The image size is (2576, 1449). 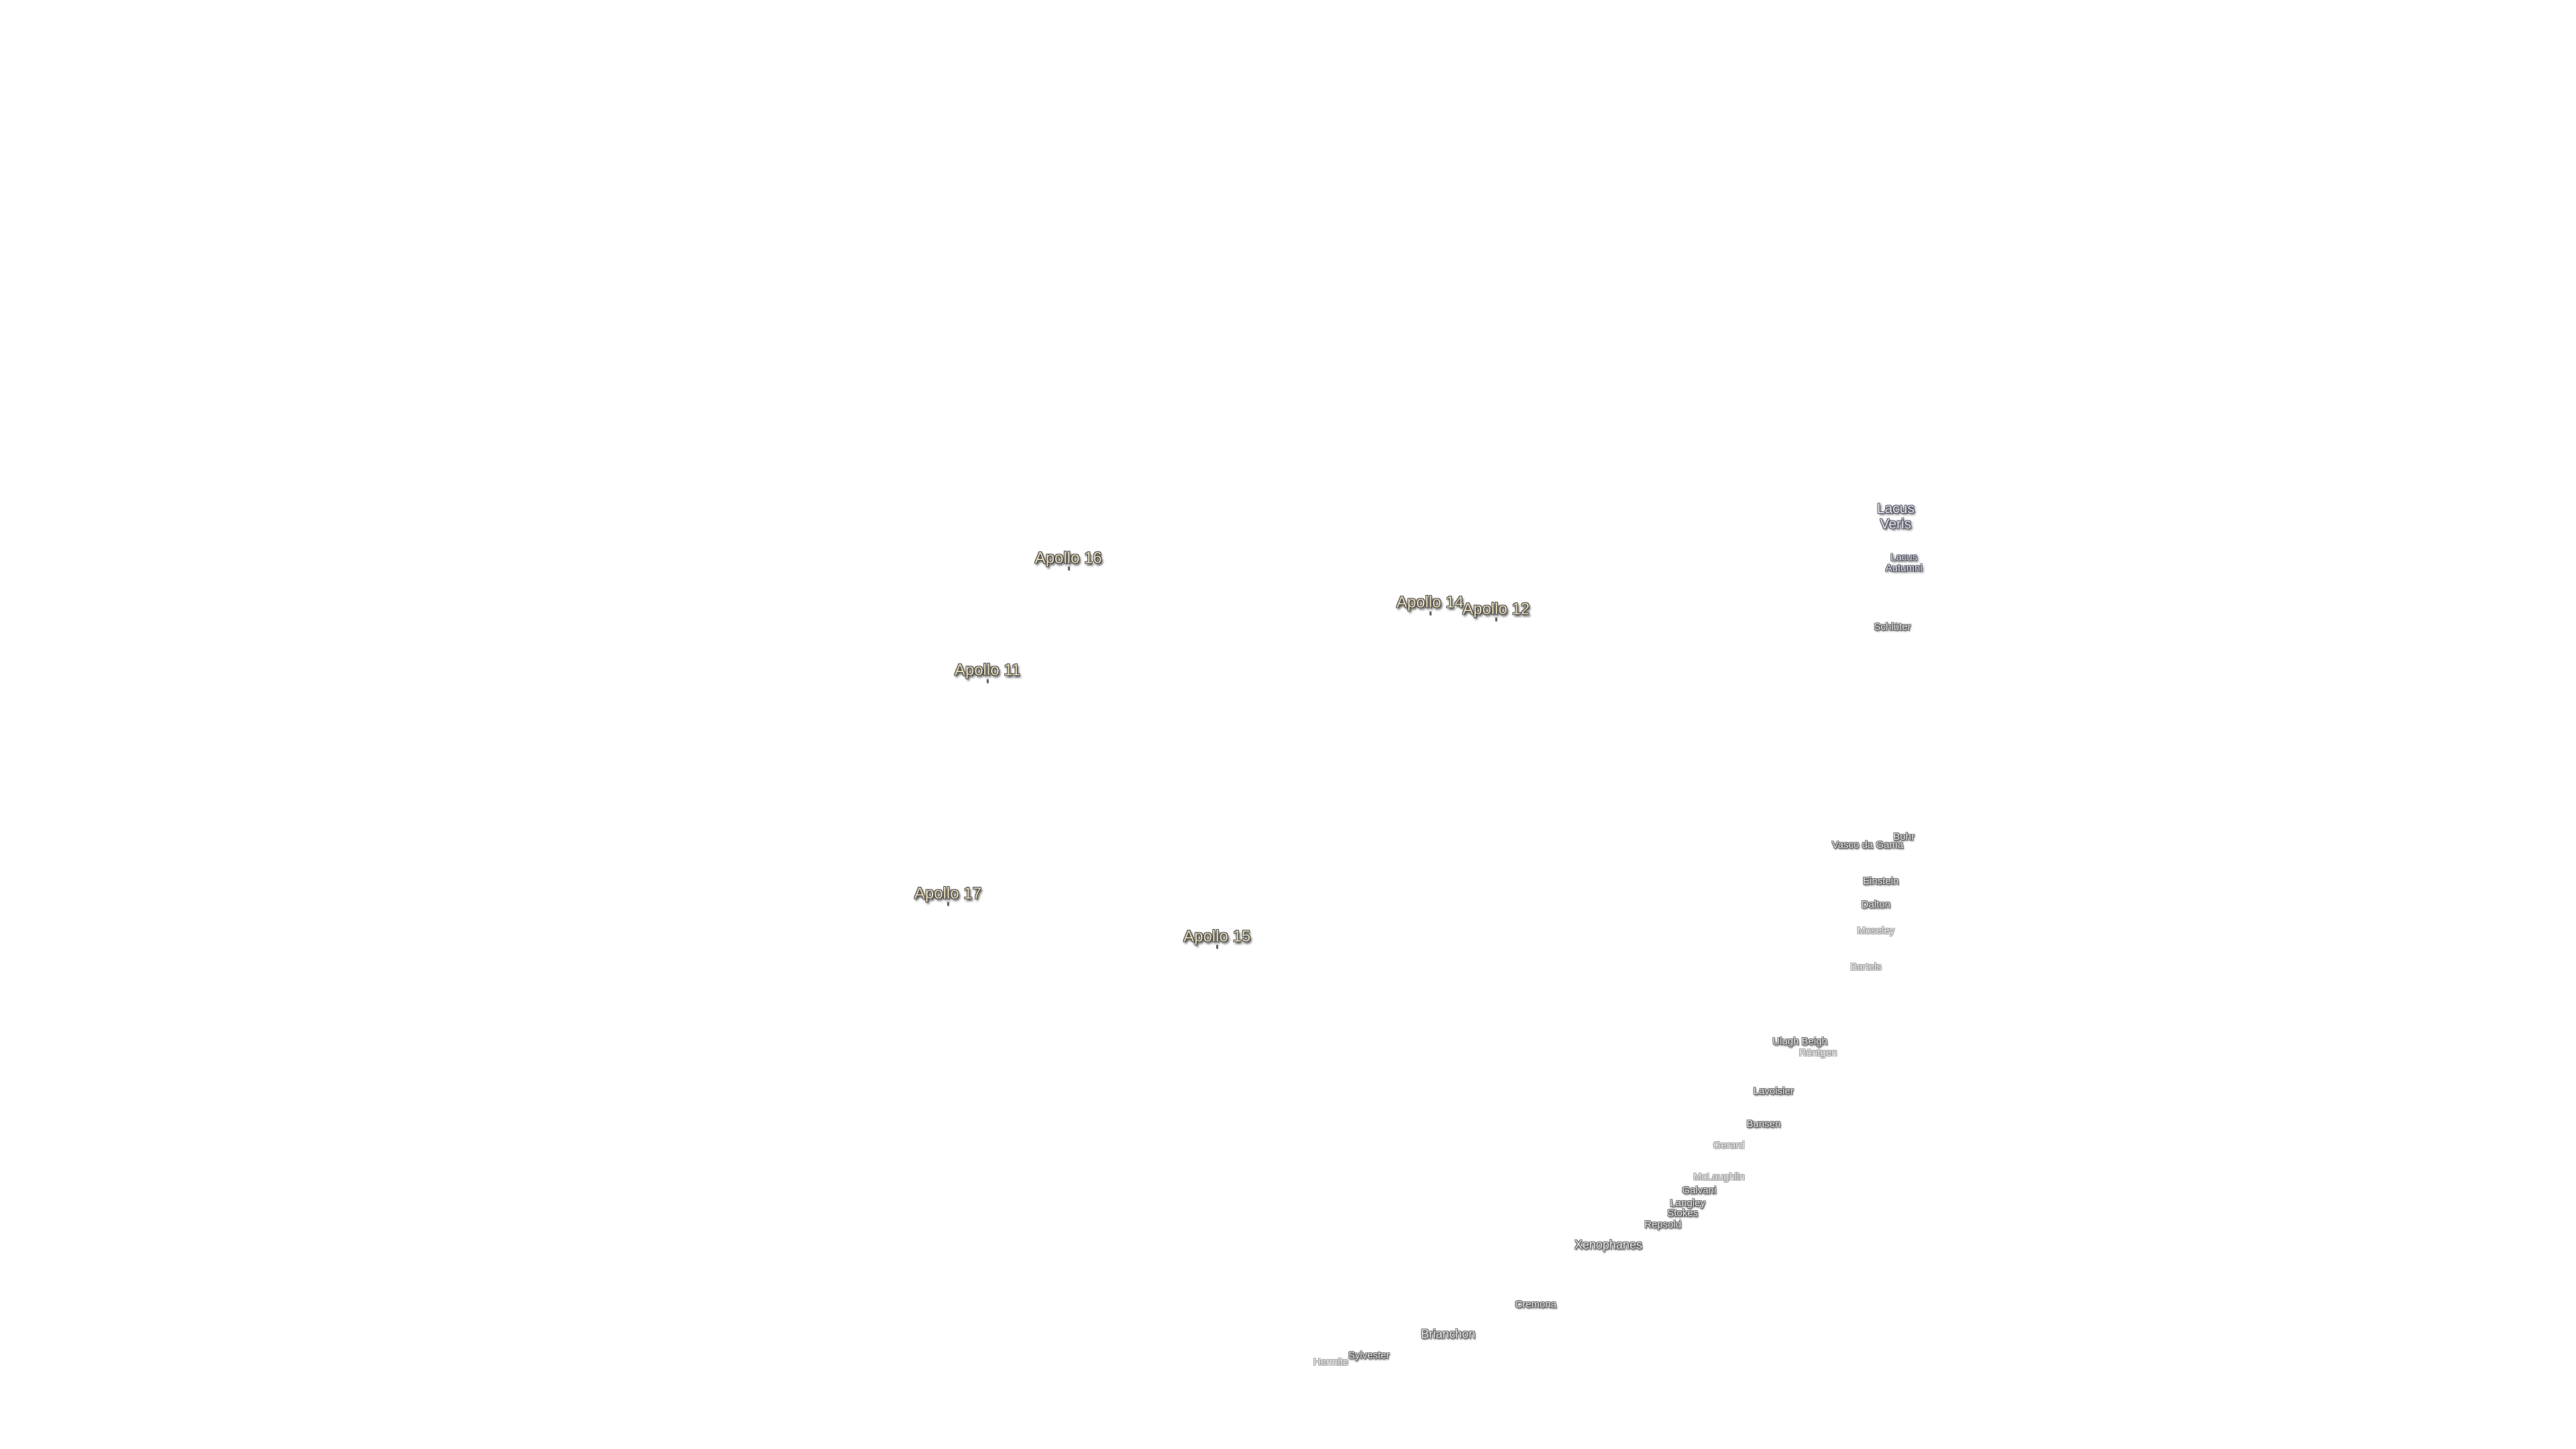 What do you see at coordinates (1866, 967) in the screenshot?
I see `crater-label: Bartels` at bounding box center [1866, 967].